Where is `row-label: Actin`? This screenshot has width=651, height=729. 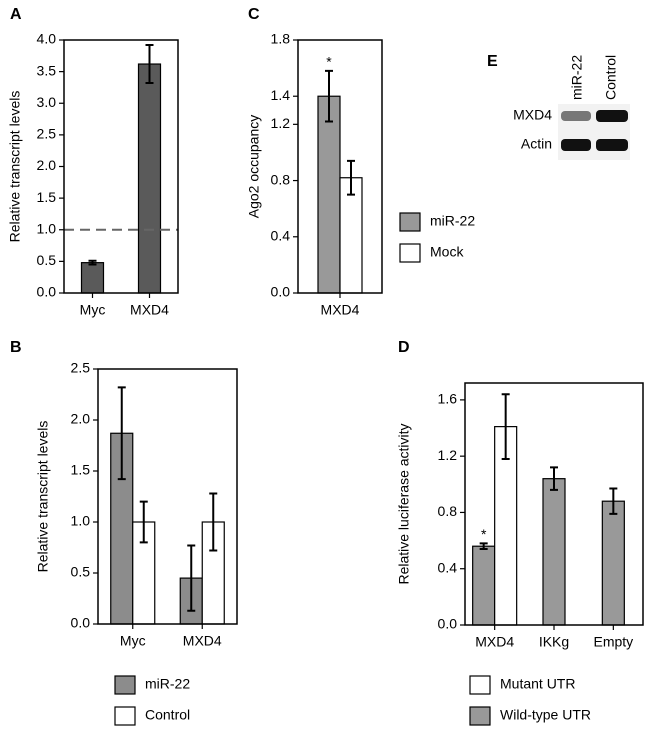 row-label: Actin is located at coordinates (536, 144).